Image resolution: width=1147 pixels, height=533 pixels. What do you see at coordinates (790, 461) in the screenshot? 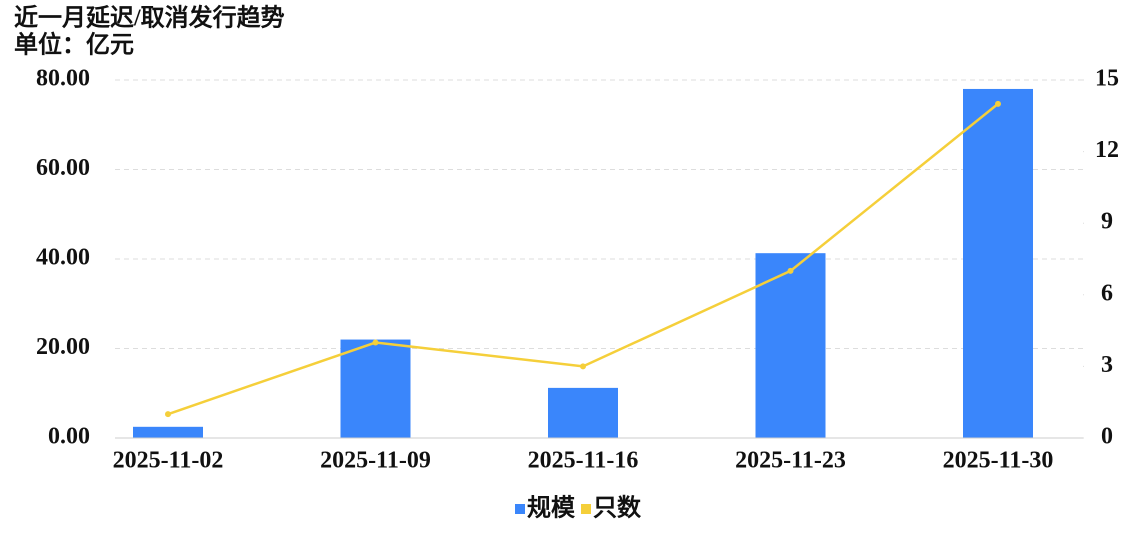
I see `x-tick-label: 2025-11-23` at bounding box center [790, 461].